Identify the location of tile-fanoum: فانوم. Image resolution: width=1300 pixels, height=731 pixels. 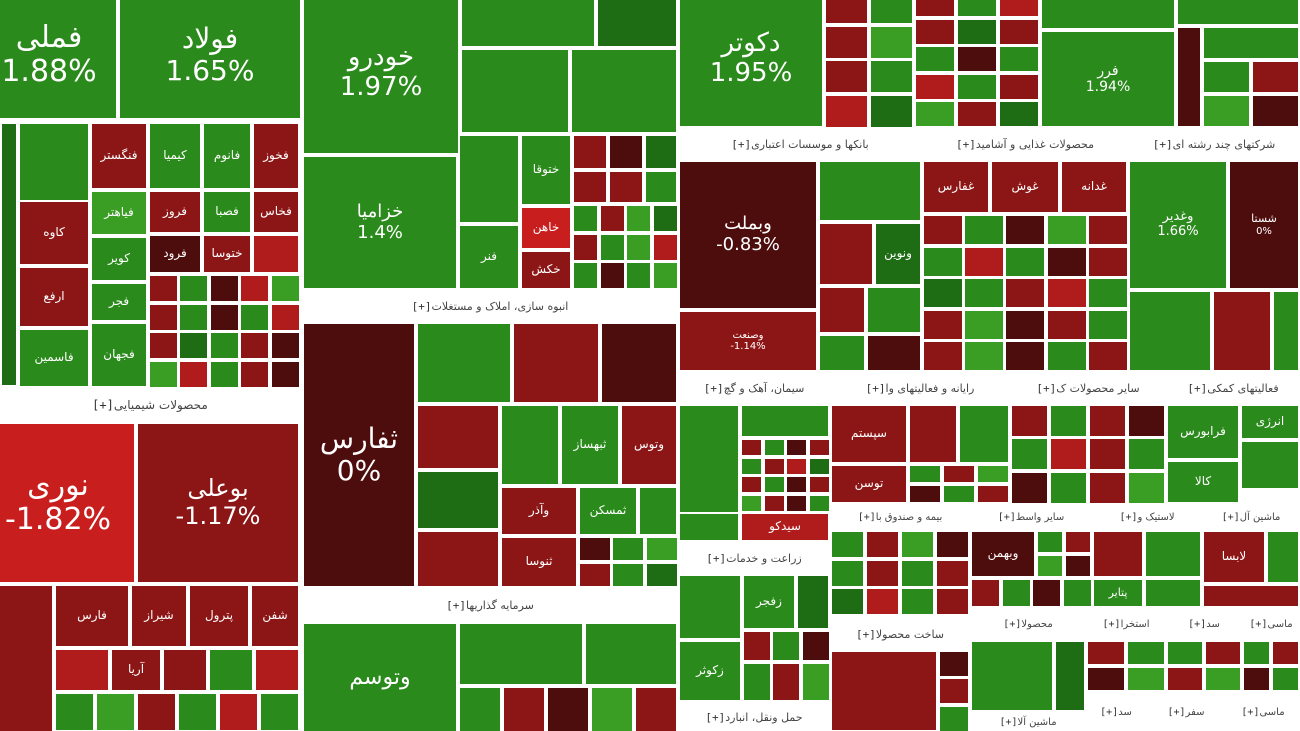
(227, 156).